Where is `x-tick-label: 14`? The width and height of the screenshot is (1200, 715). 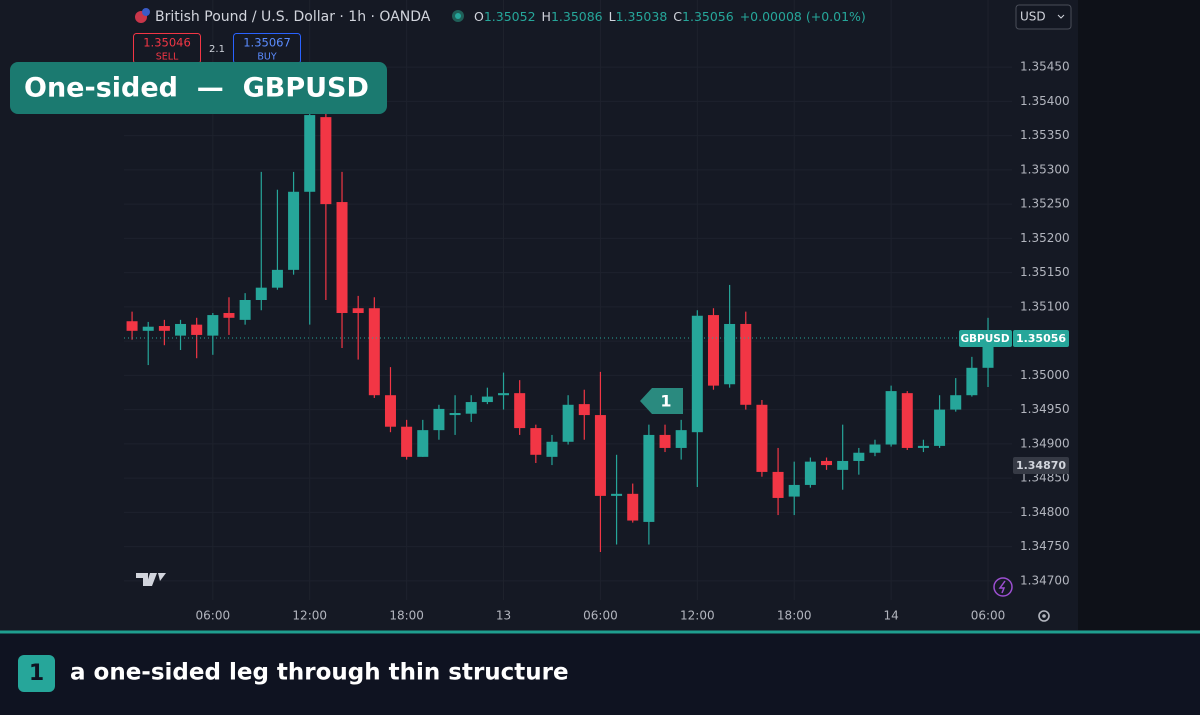
x-tick-label: 14 is located at coordinates (890, 616).